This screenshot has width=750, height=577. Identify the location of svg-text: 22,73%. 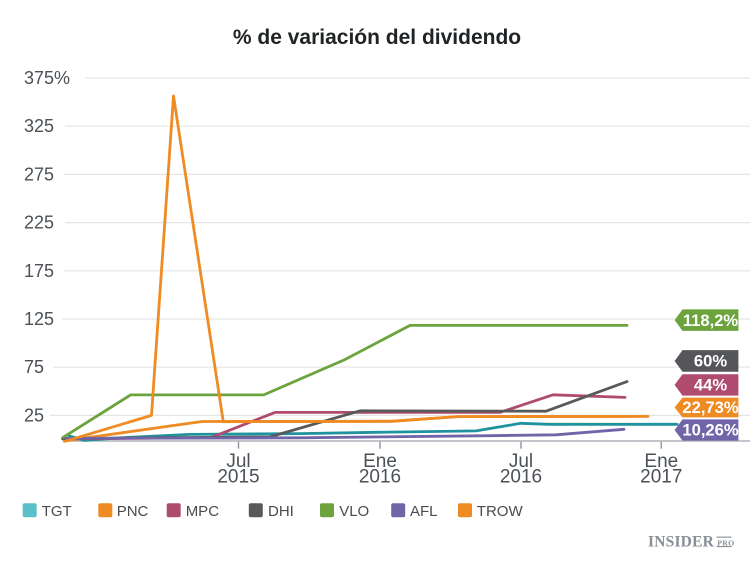
(710, 407).